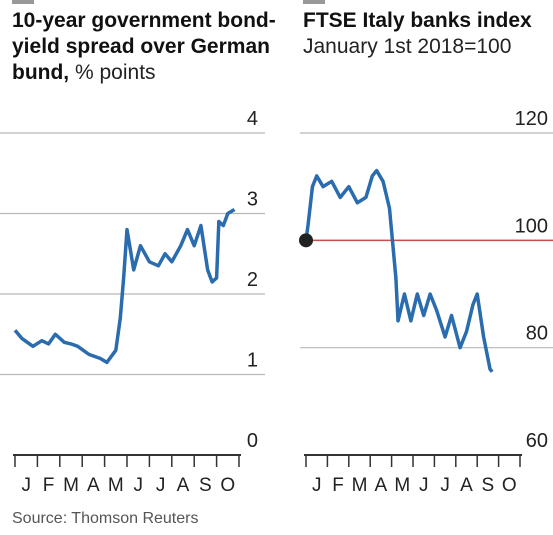 This screenshot has height=535, width=553. I want to click on y-tick-label: 4, so click(252, 119).